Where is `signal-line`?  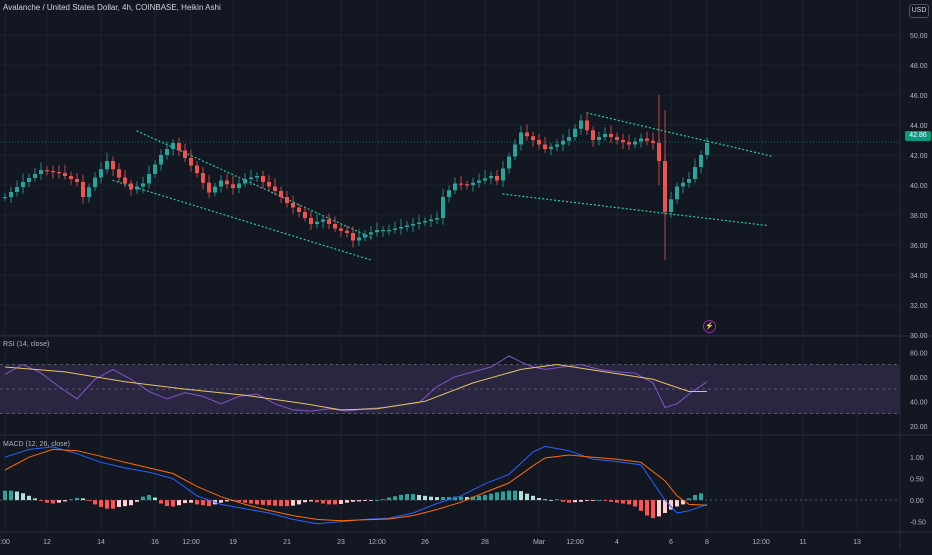 signal-line is located at coordinates (356, 485).